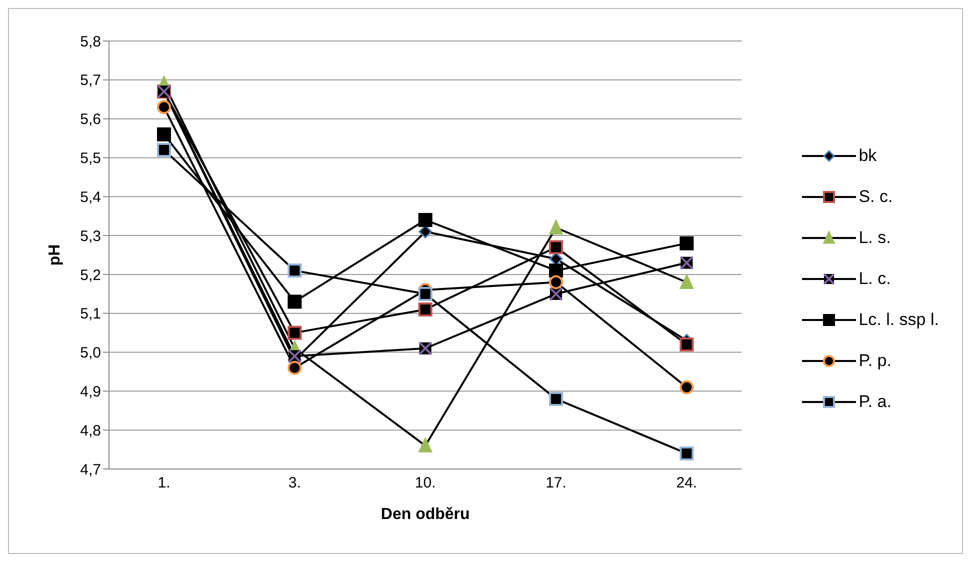 Image resolution: width=971 pixels, height=562 pixels. I want to click on x-tick-label: 1., so click(164, 483).